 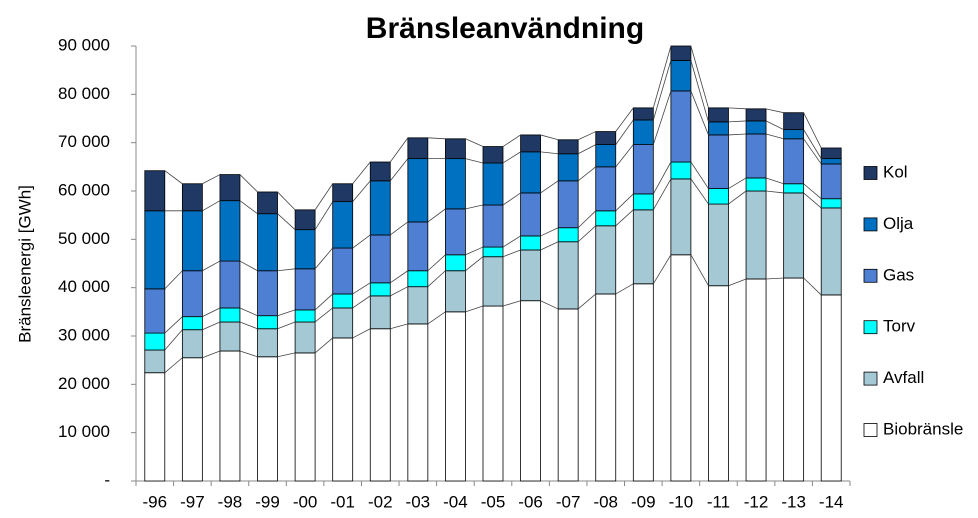 I want to click on y-tick-label: 10 000, so click(x=84, y=431).